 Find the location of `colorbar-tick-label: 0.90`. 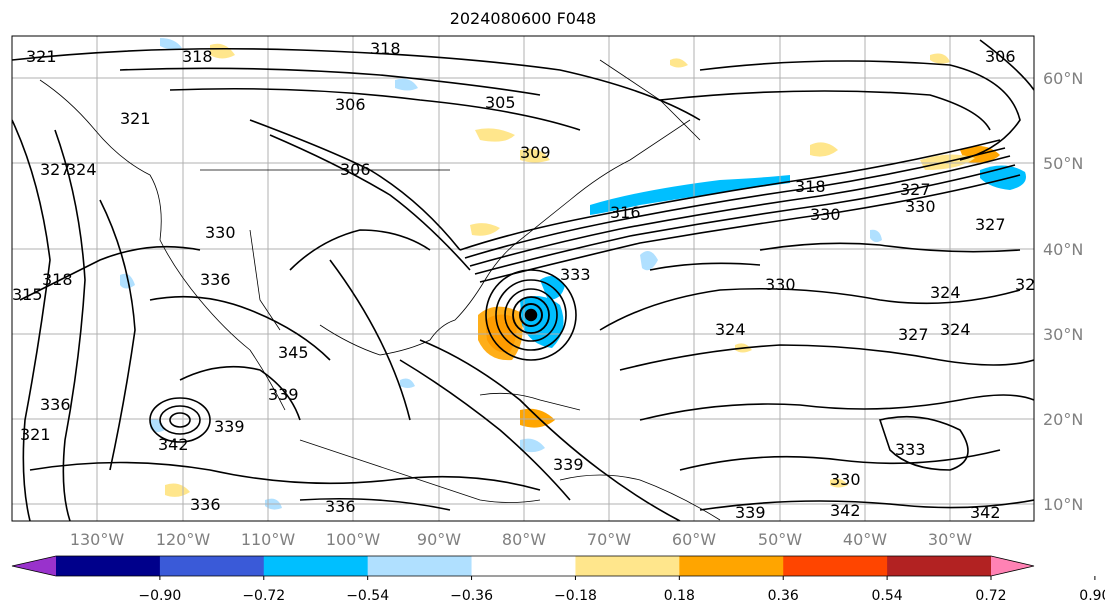

colorbar-tick-label: 0.90 is located at coordinates (1092, 596).